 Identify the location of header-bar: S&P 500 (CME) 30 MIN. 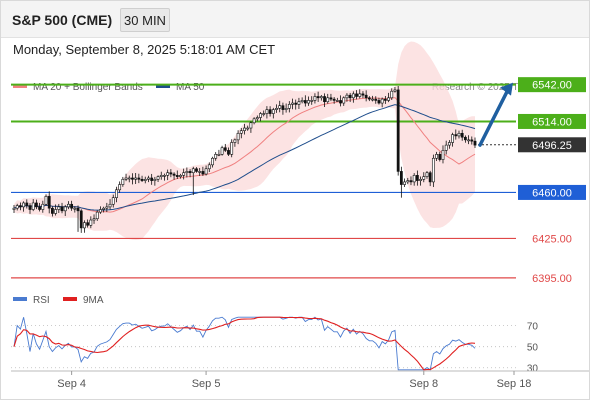
(295, 19).